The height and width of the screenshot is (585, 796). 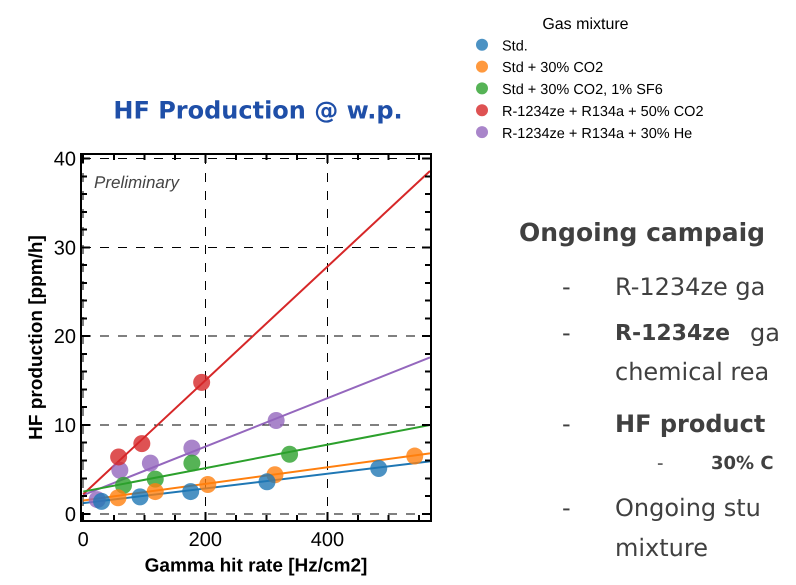 I want to click on y-tick-label: 0, so click(x=70, y=515).